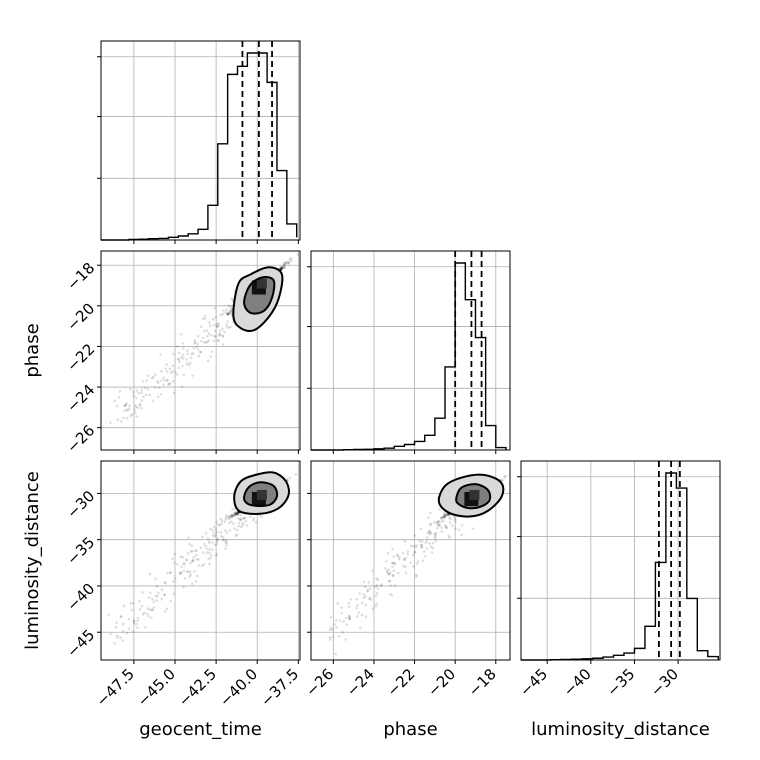  I want to click on histogram-panel-luminosity_distance, so click(619, 562).